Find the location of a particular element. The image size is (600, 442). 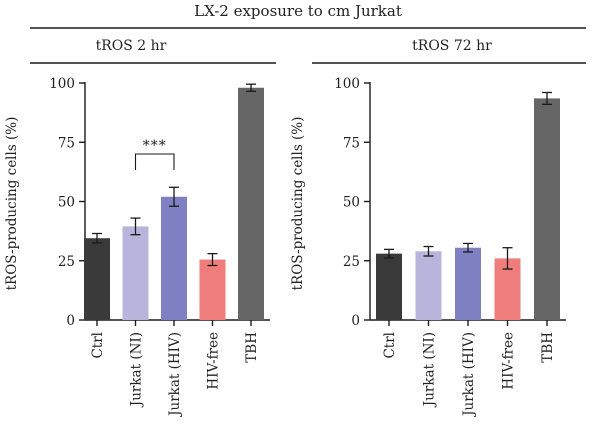

significance-bracket is located at coordinates (154, 161).